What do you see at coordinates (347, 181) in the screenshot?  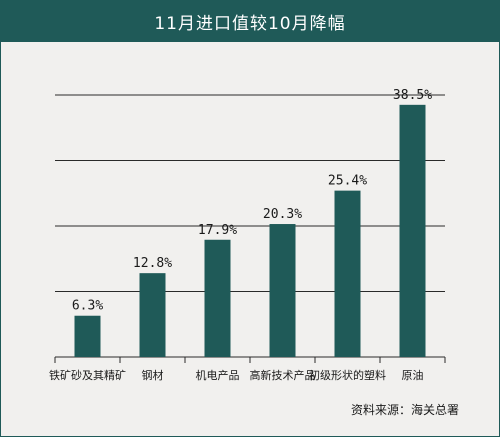 I see `bar-value-label: 25.4%` at bounding box center [347, 181].